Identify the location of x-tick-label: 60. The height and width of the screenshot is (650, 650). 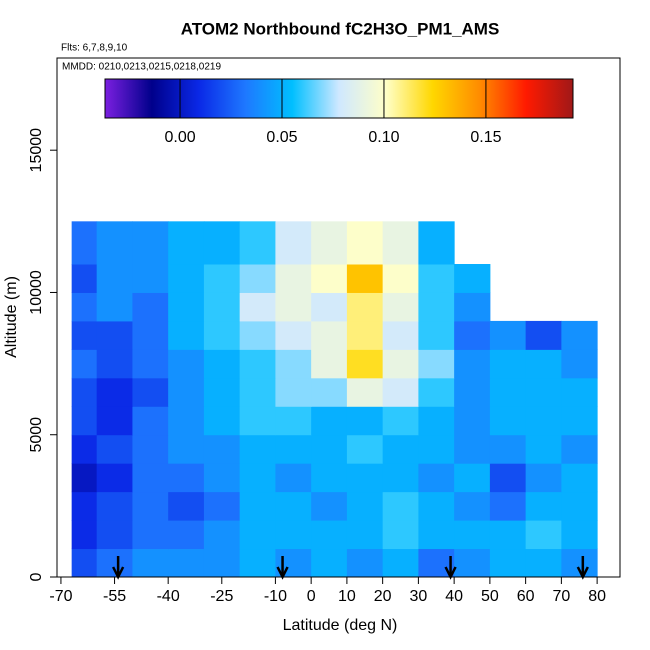
(526, 596).